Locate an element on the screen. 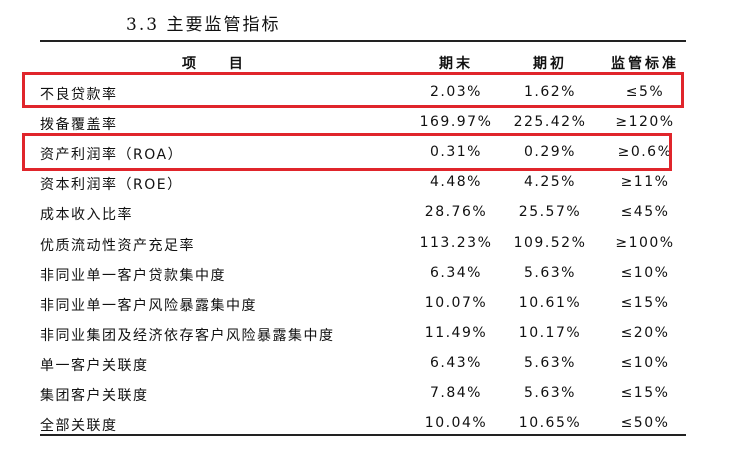  table-row: 非同业单一客户风险暴露集中度 10.07% 10.61% ≤15% is located at coordinates (363, 303).